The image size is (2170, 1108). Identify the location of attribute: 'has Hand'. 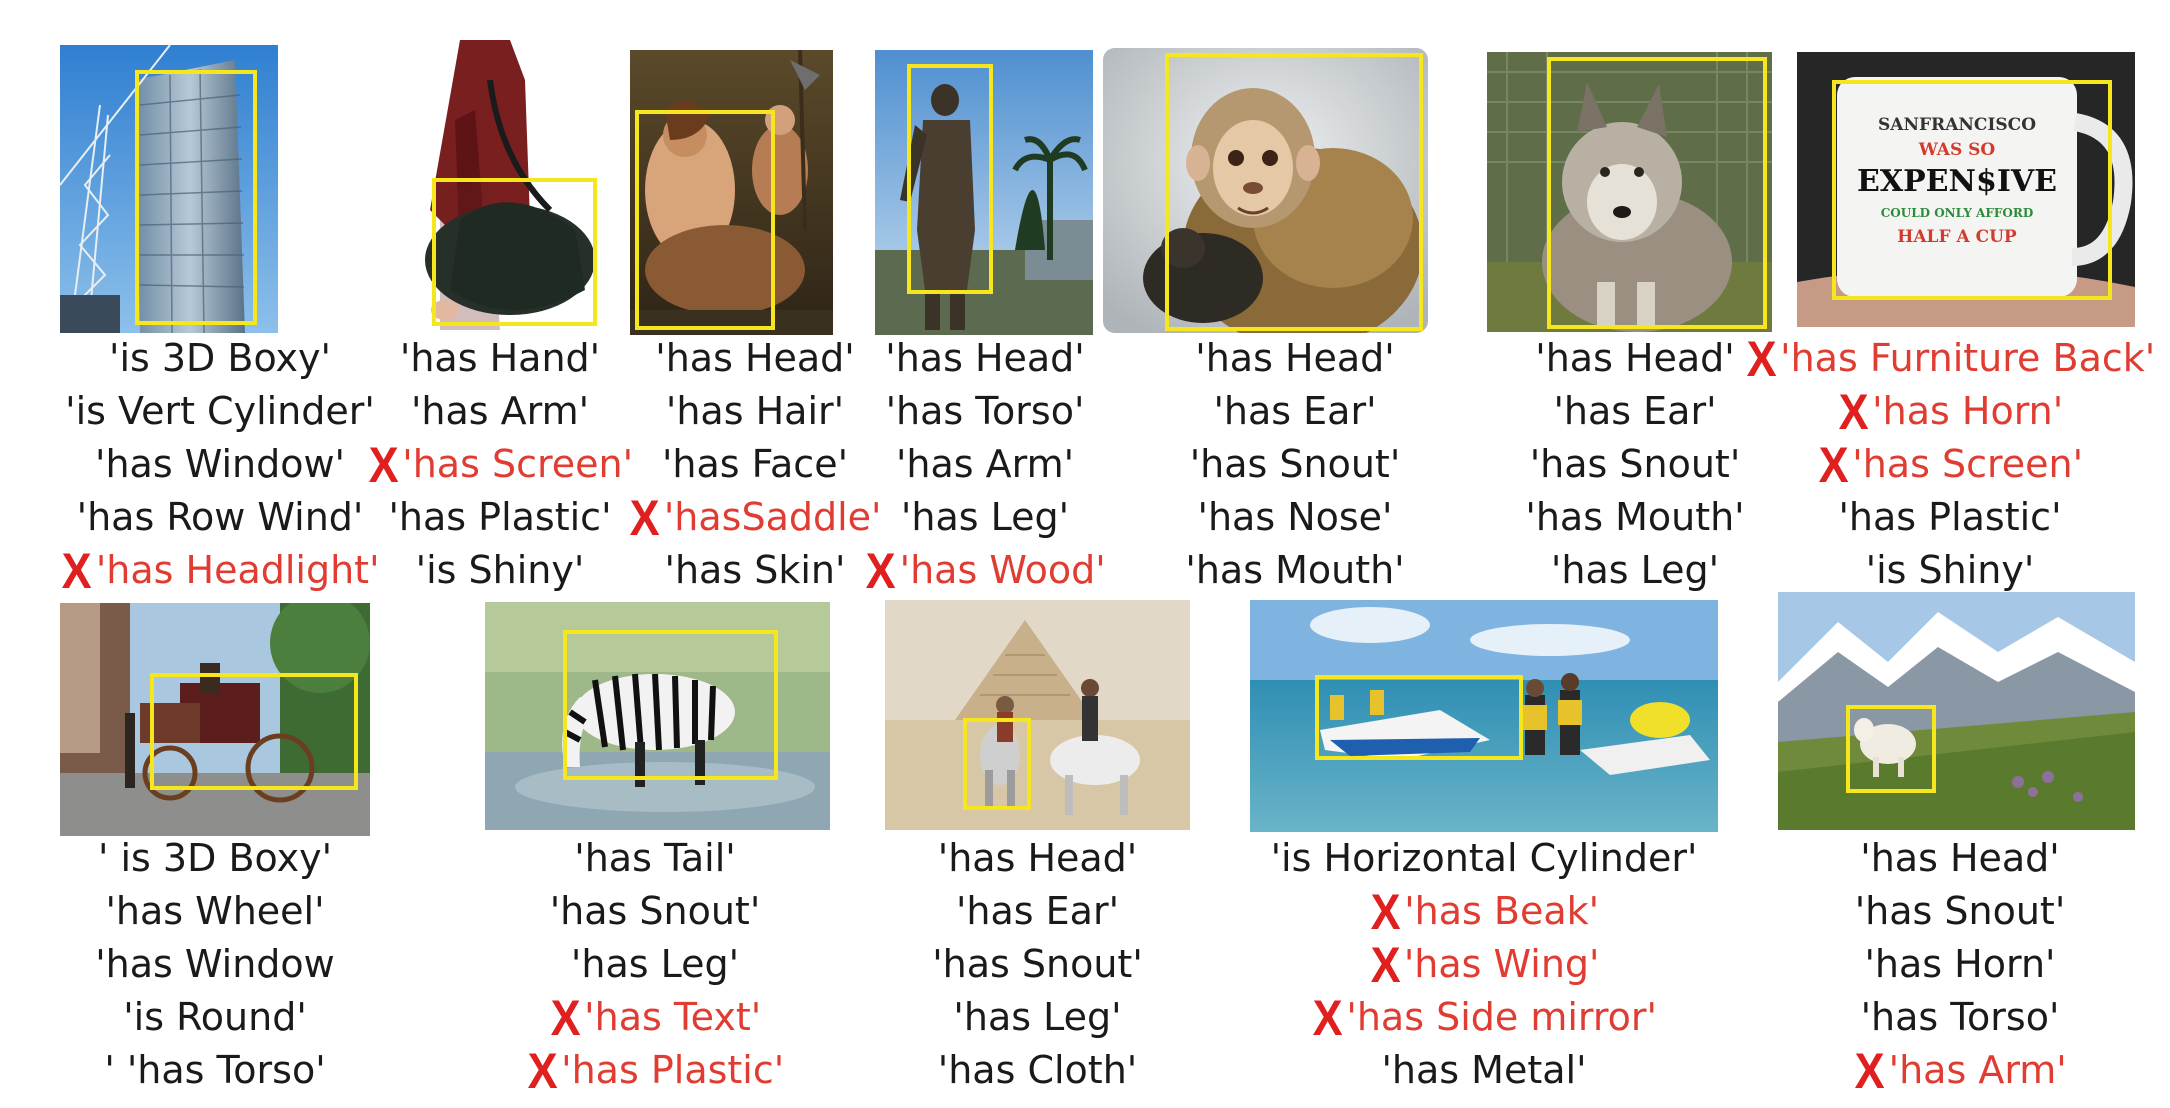
(500, 358).